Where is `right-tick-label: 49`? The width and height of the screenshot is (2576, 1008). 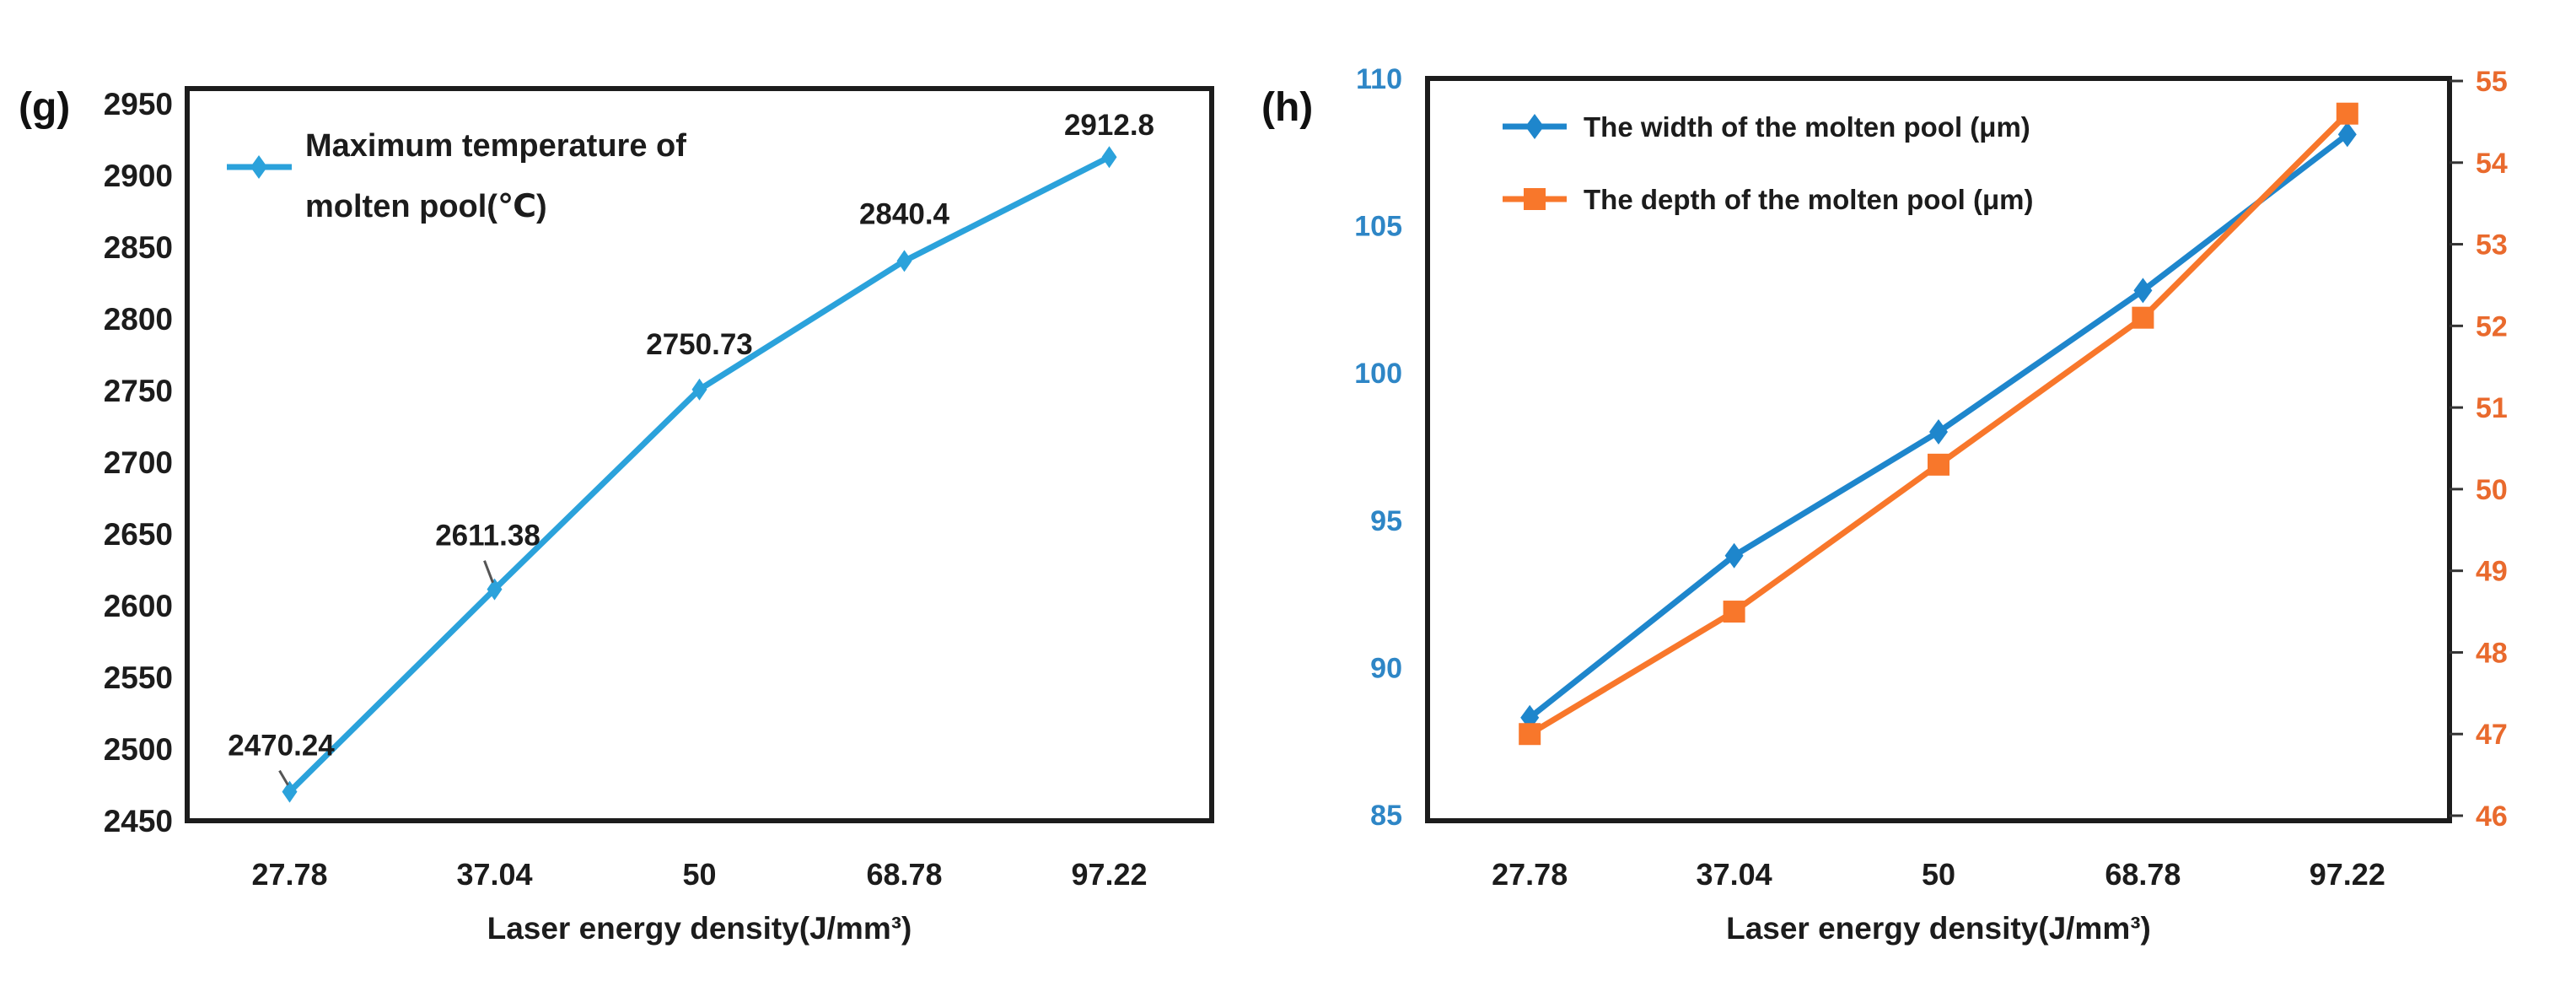
right-tick-label: 49 is located at coordinates (2492, 572).